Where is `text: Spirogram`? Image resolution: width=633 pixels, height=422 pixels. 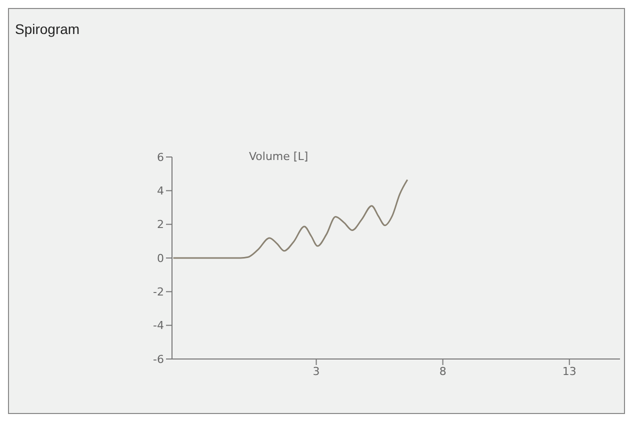
text: Spirogram is located at coordinates (47, 29).